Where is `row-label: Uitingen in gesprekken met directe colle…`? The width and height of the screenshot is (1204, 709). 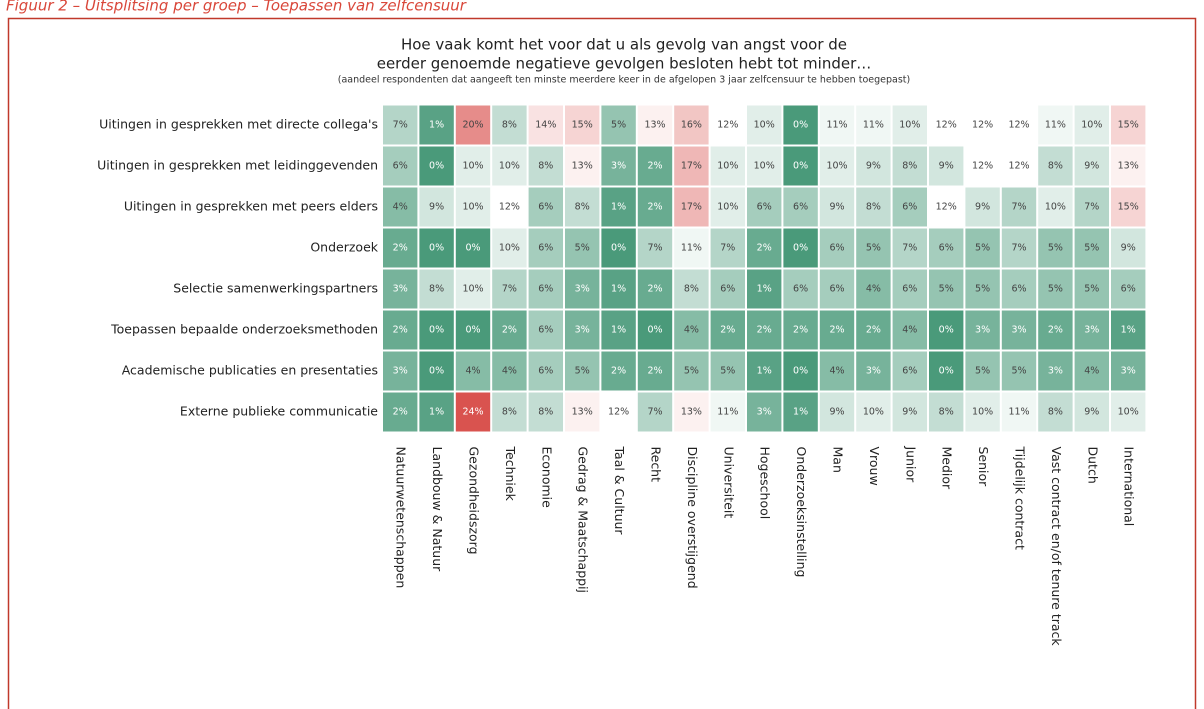
row-label: Uitingen in gesprekken met directe colle… is located at coordinates (238, 124).